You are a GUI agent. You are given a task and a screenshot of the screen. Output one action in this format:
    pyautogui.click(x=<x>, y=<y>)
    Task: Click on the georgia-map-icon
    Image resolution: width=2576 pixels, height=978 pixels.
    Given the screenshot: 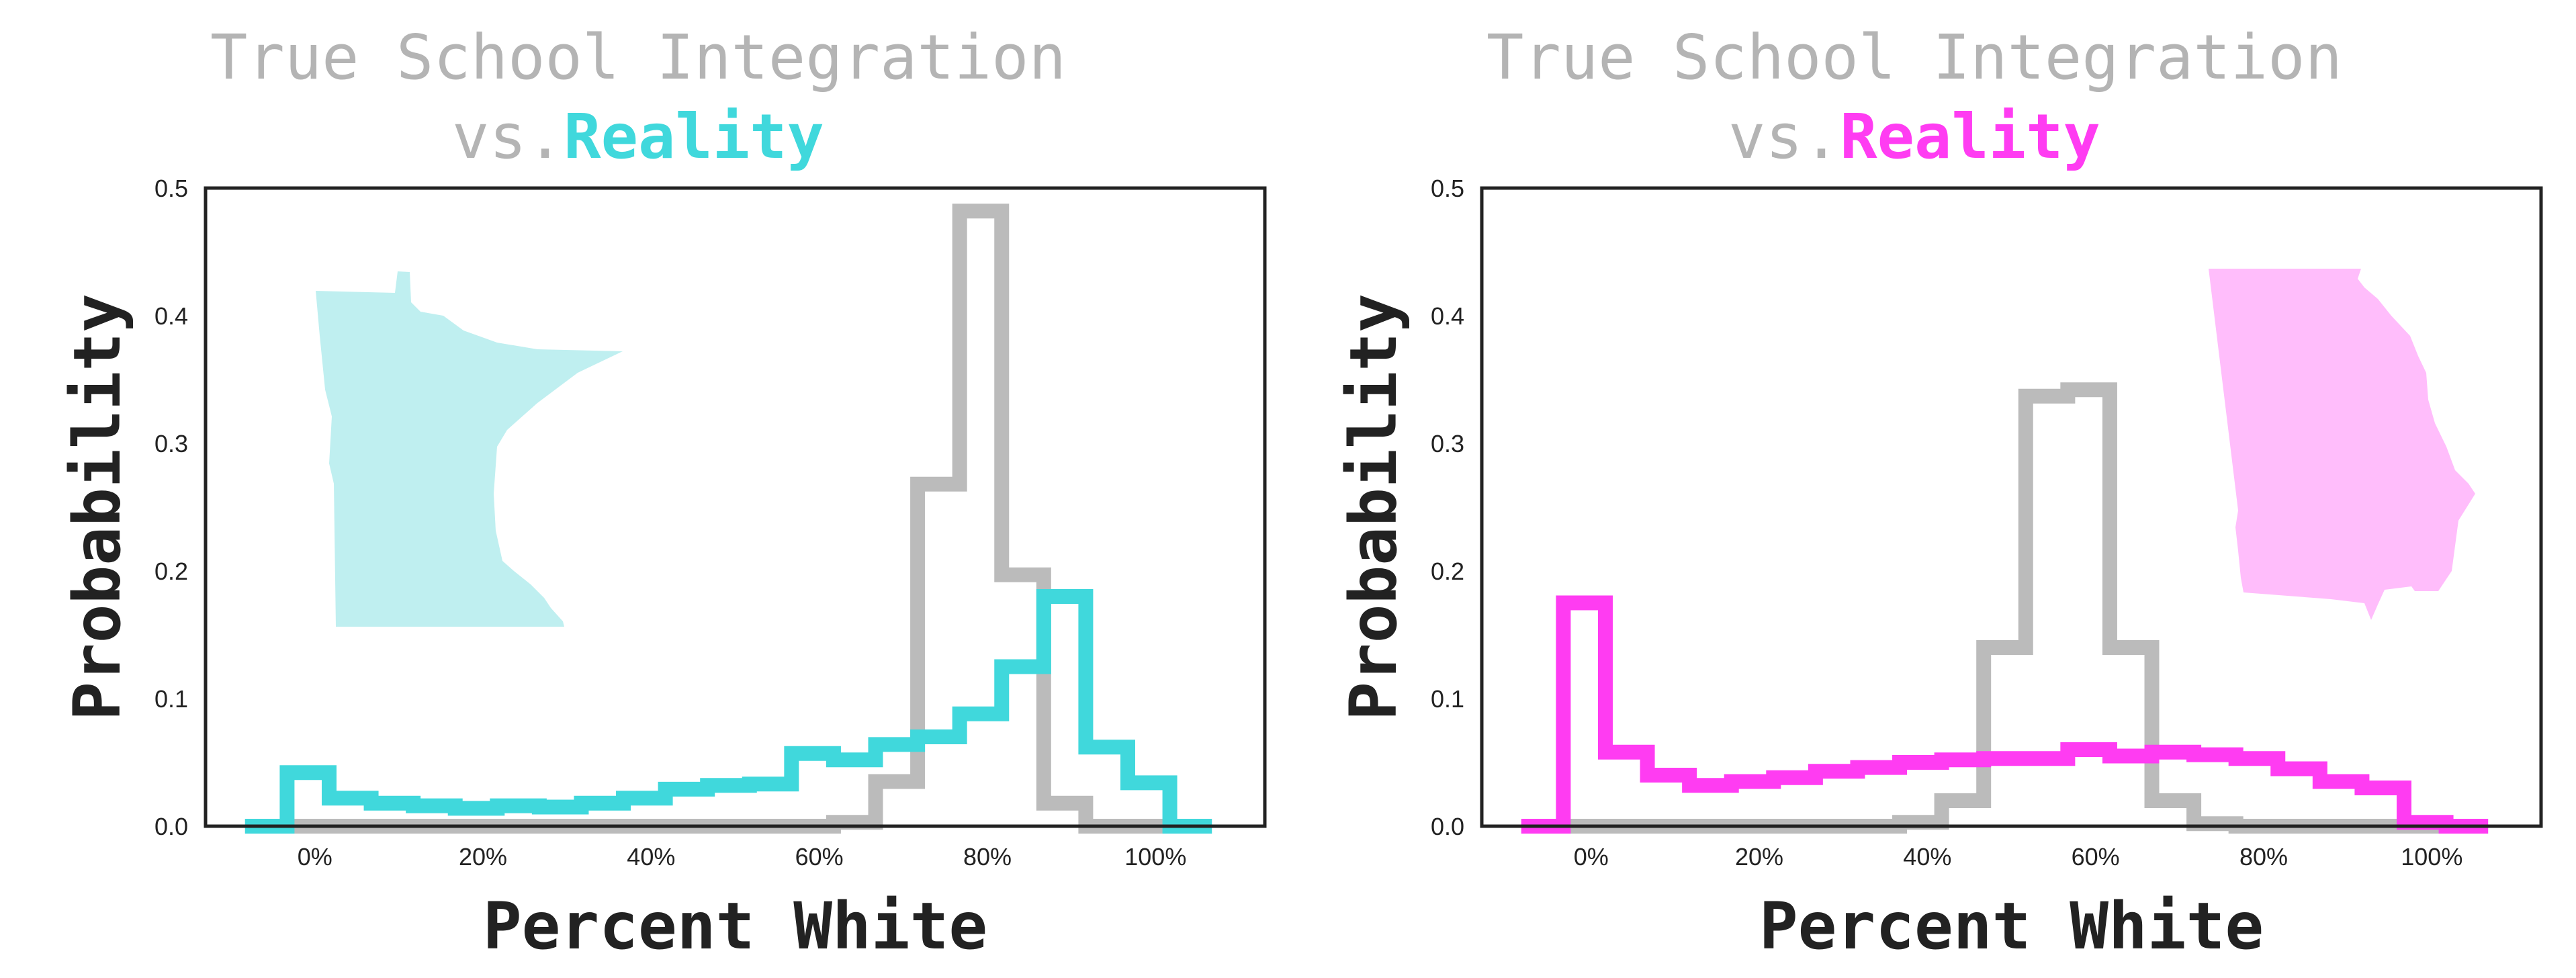 What is the action you would take?
    pyautogui.click(x=2342, y=444)
    